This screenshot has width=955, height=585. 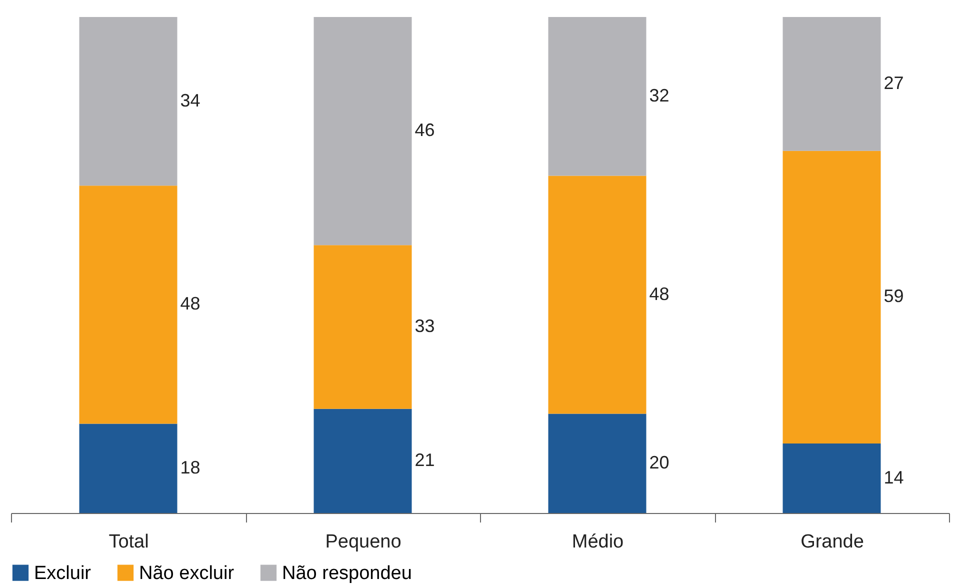 I want to click on legend-label: Não excluir, so click(x=187, y=573).